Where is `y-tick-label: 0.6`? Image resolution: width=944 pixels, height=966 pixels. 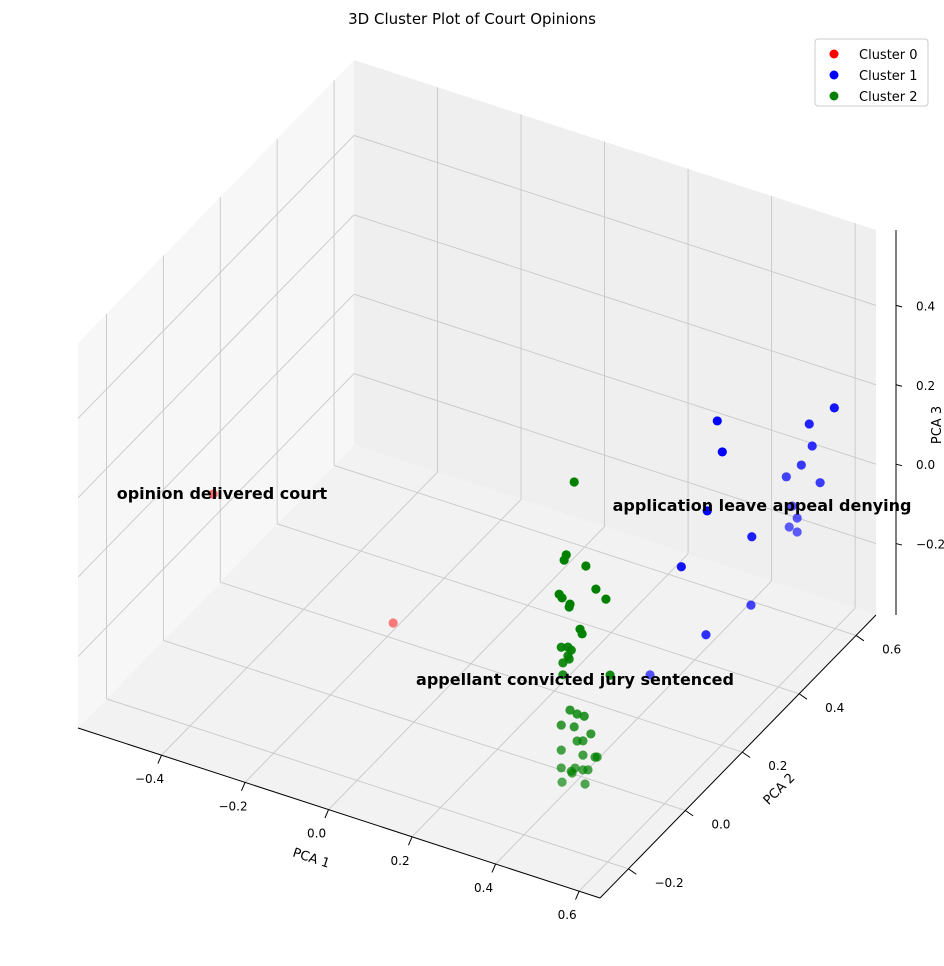 y-tick-label: 0.6 is located at coordinates (891, 649).